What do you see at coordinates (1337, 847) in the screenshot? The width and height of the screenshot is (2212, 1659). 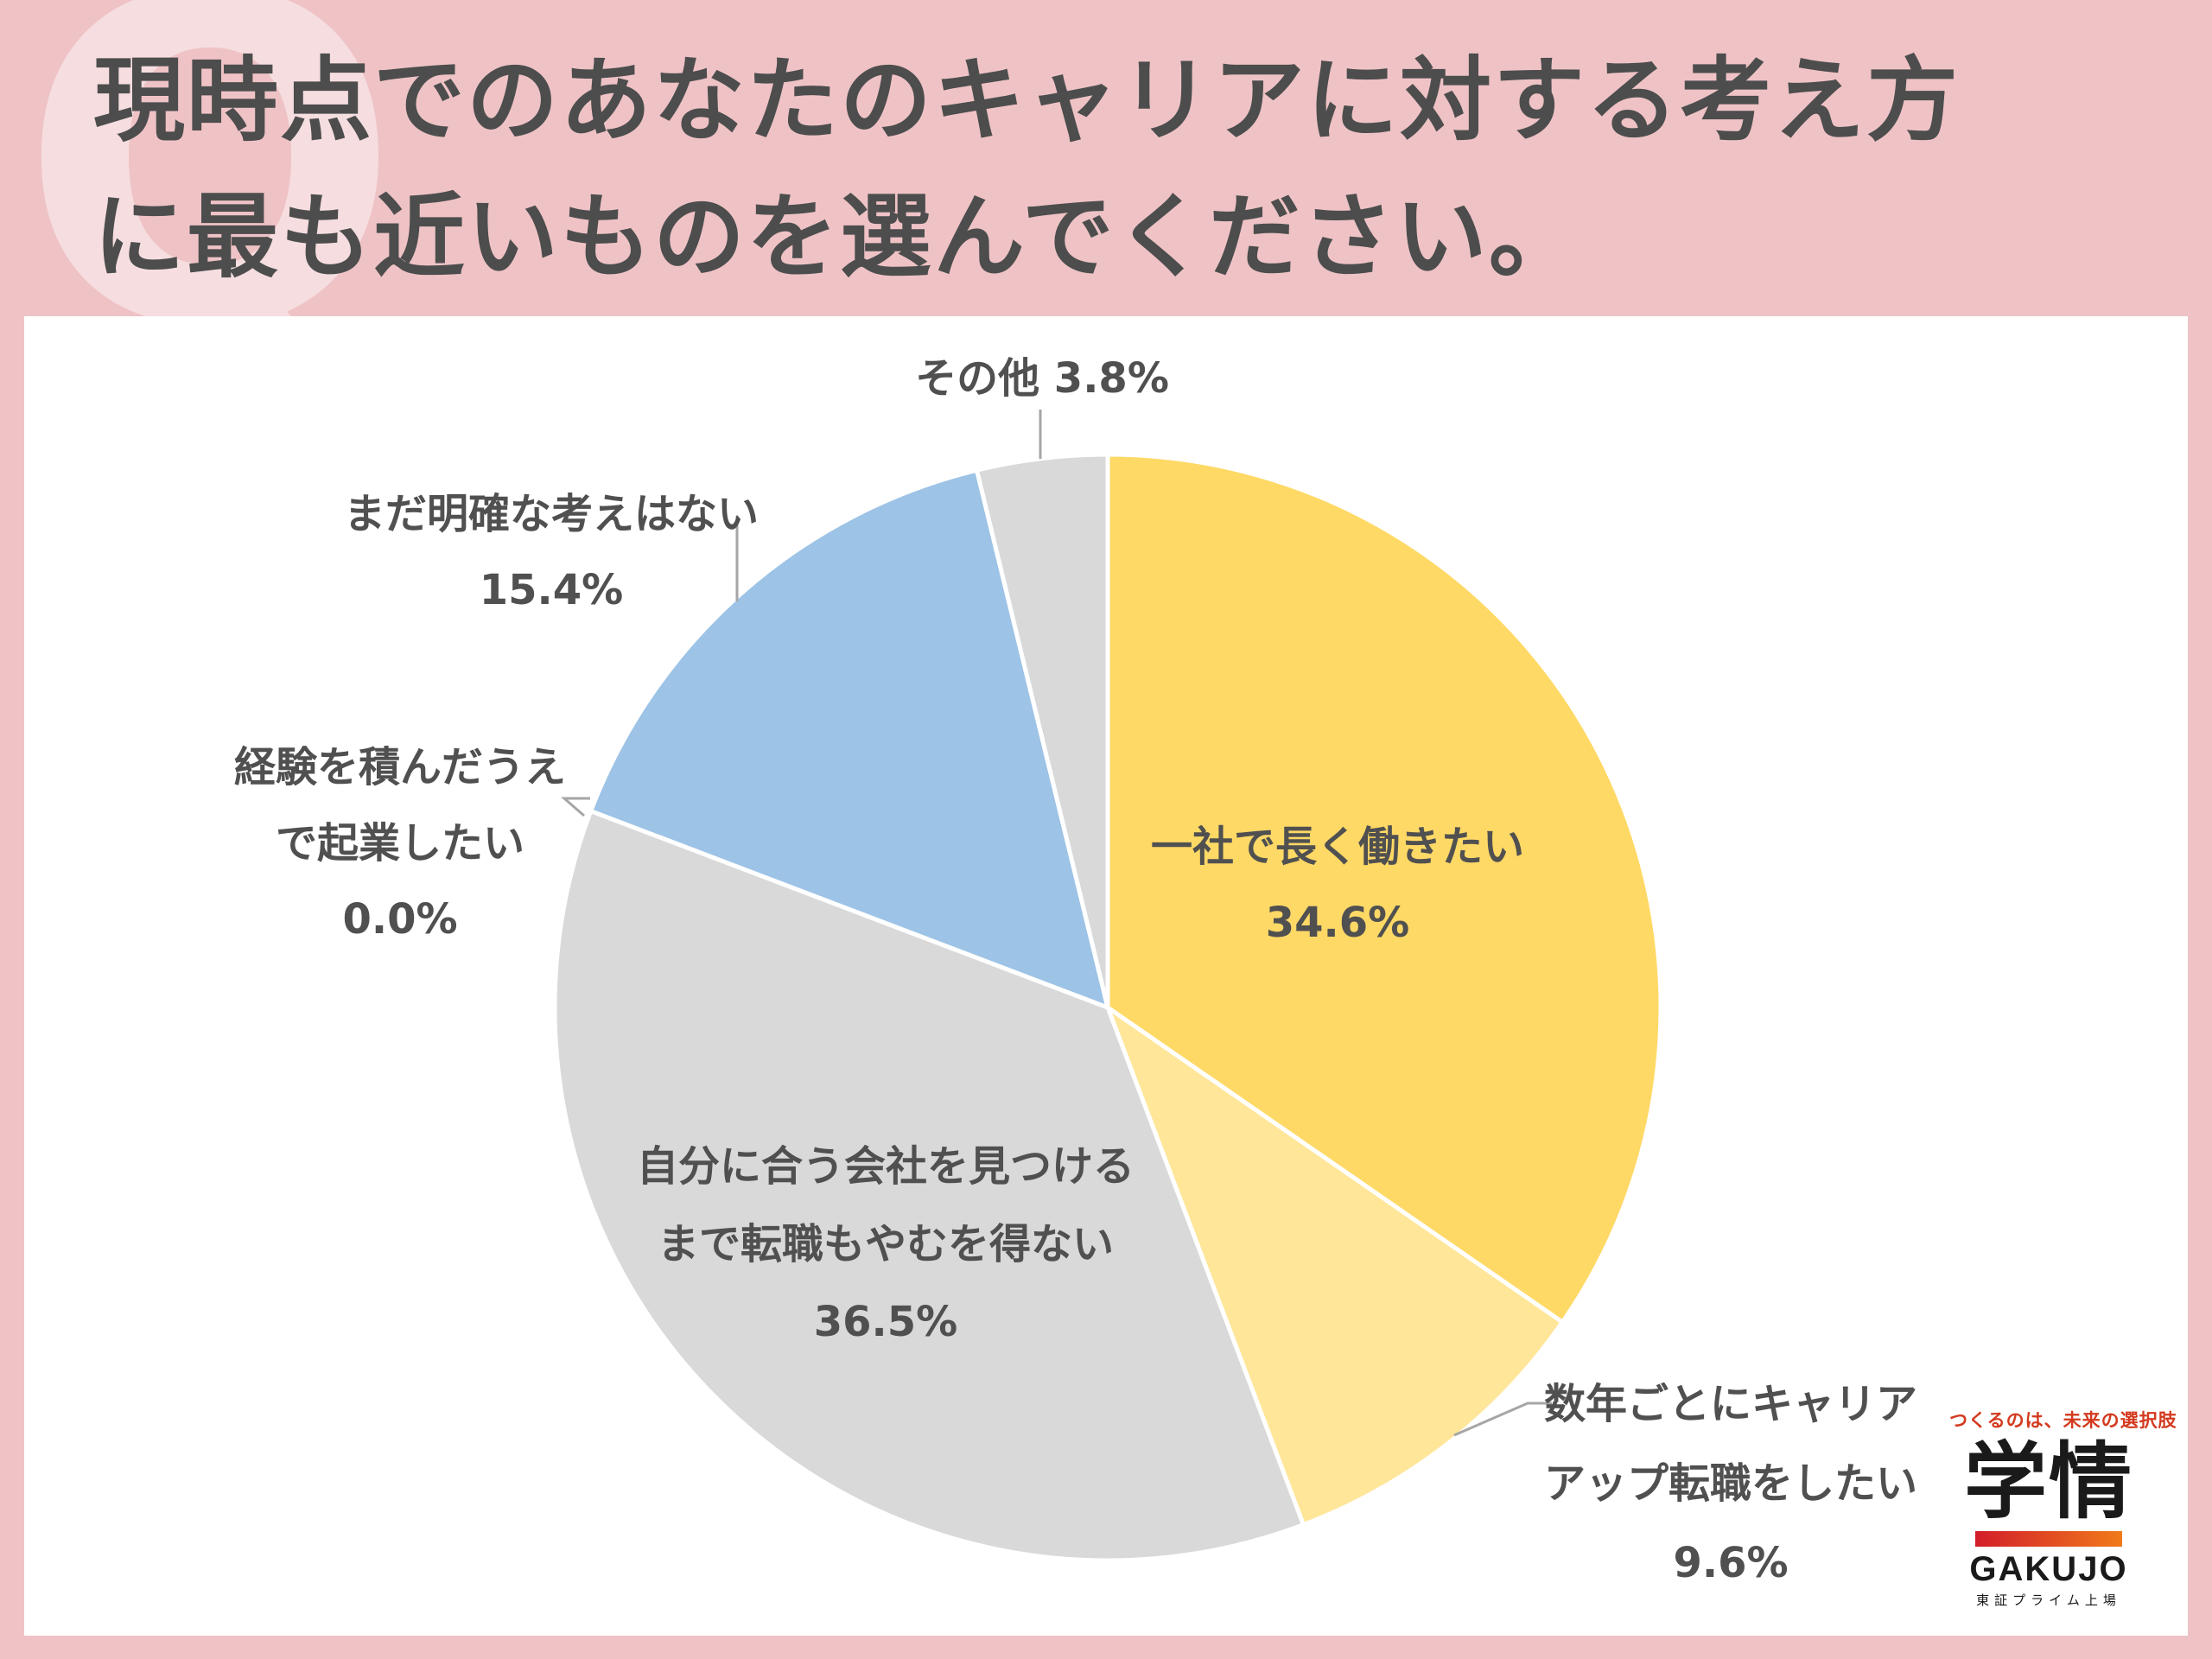 I see `slice-label-0-line-0: 一社で長く働きたい` at bounding box center [1337, 847].